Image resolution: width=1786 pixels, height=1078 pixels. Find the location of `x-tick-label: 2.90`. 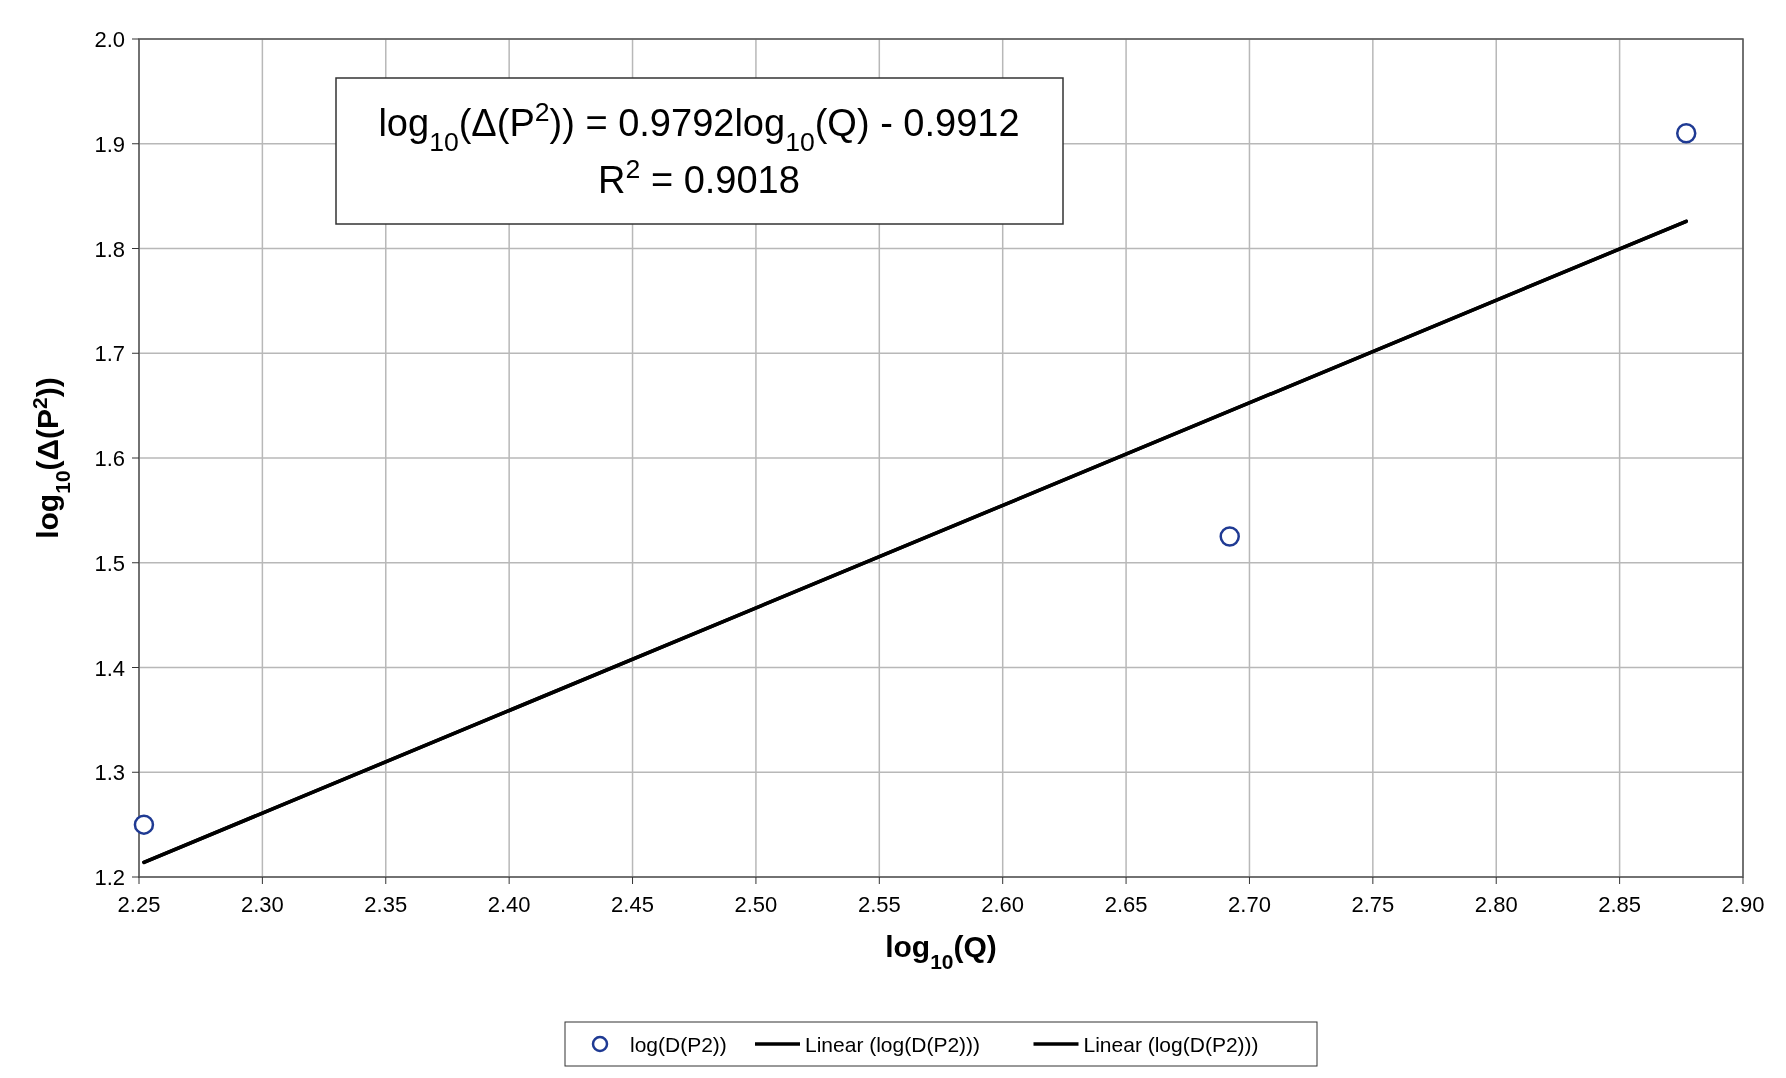

x-tick-label: 2.90 is located at coordinates (1743, 904).